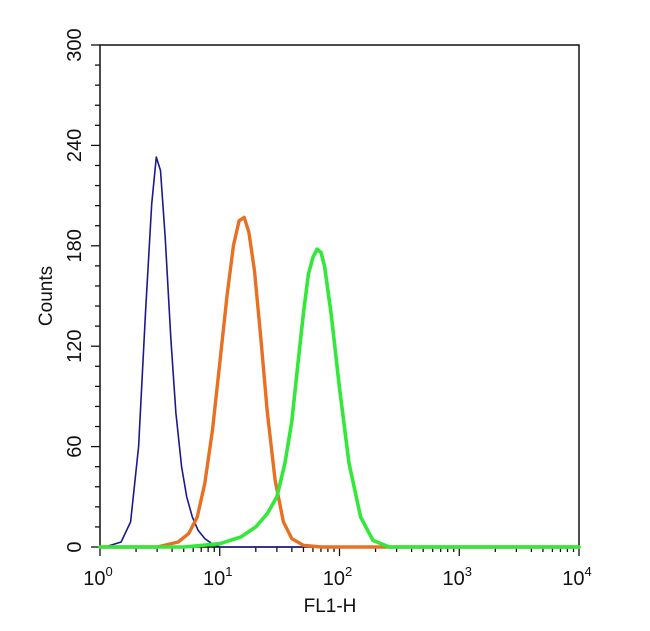  Describe the element at coordinates (82, 290) in the screenshot. I see `y-axis-ticks: 0 60 120 180 240 300` at that location.